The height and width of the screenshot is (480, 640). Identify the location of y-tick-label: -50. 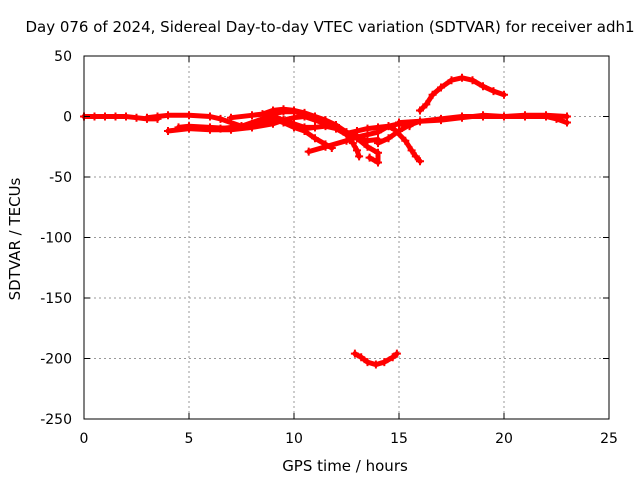
(60, 178).